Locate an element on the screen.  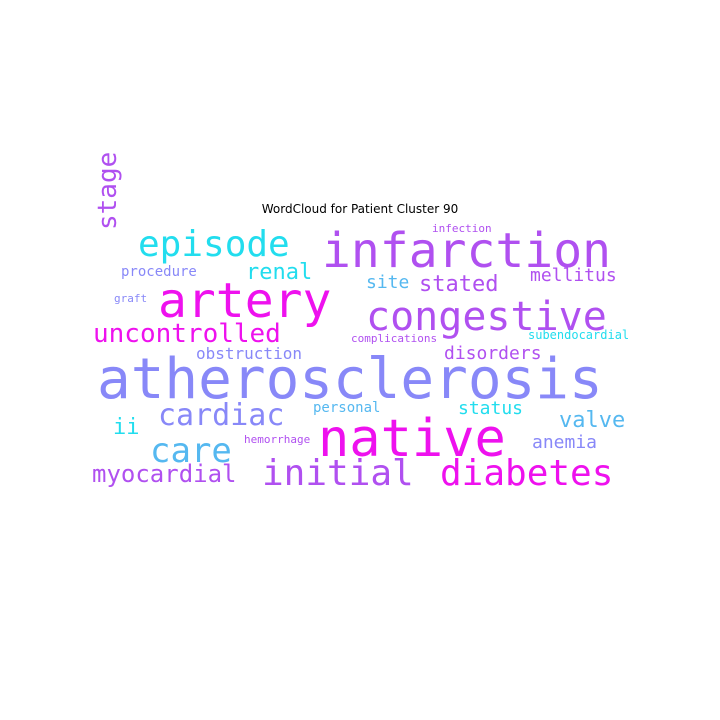
word-myocardial: myocardial is located at coordinates (164, 474).